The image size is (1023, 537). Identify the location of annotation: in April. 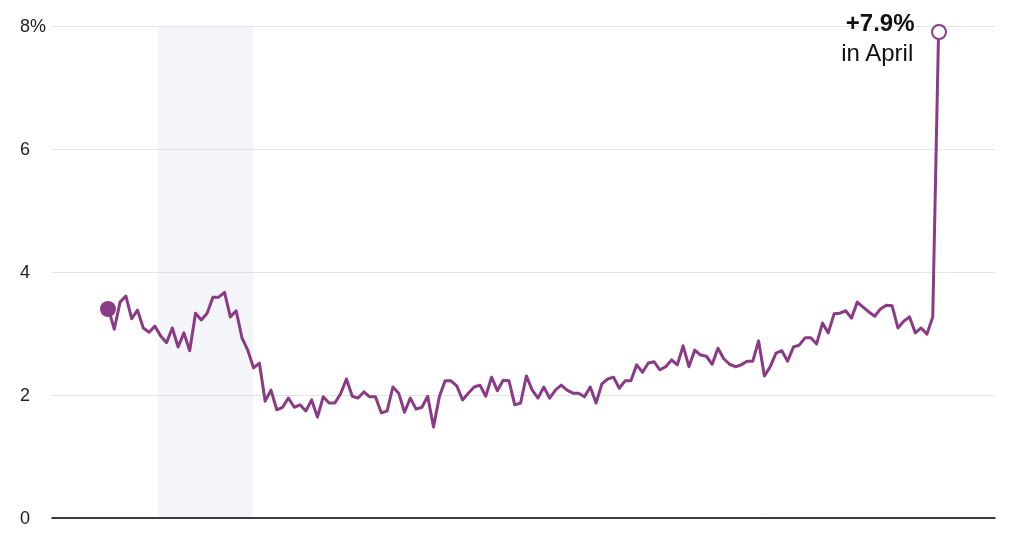
(877, 52).